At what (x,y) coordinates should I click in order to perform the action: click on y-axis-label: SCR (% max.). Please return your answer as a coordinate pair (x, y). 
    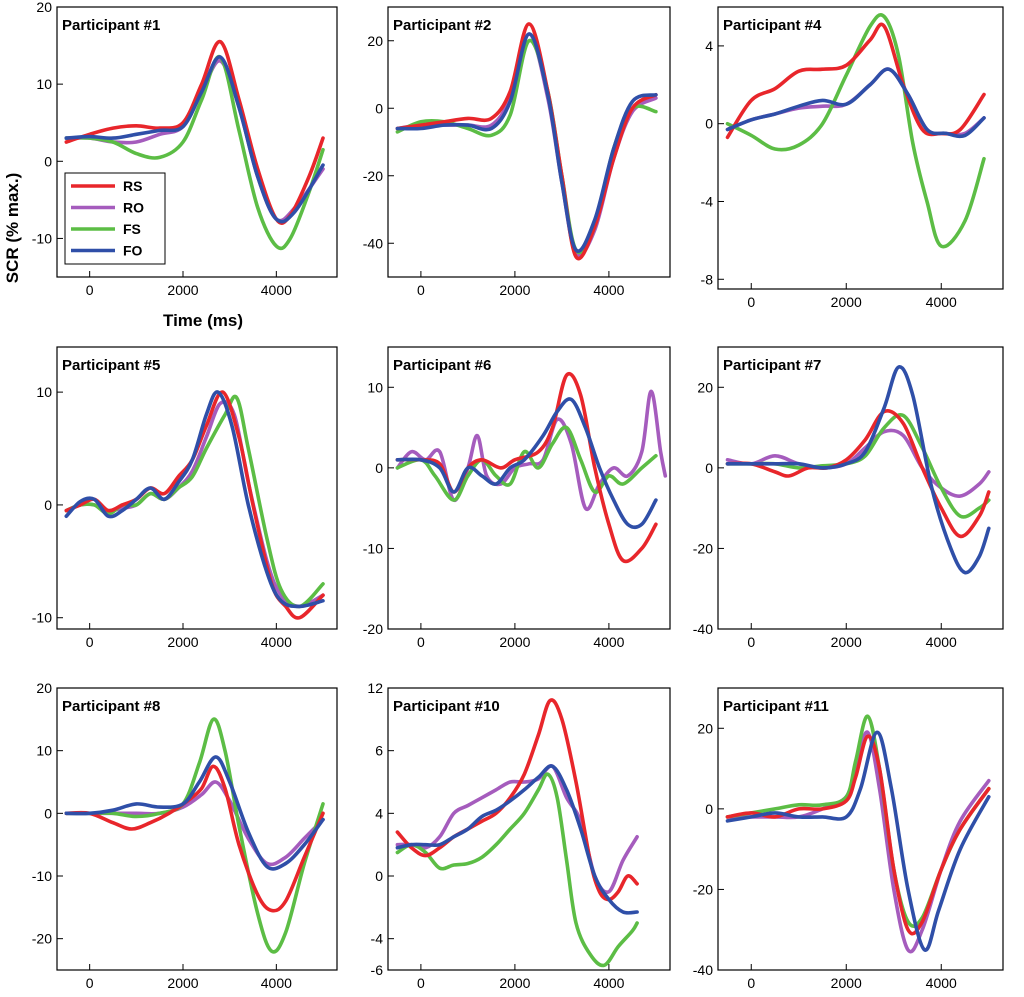
    Looking at the image, I should click on (12, 228).